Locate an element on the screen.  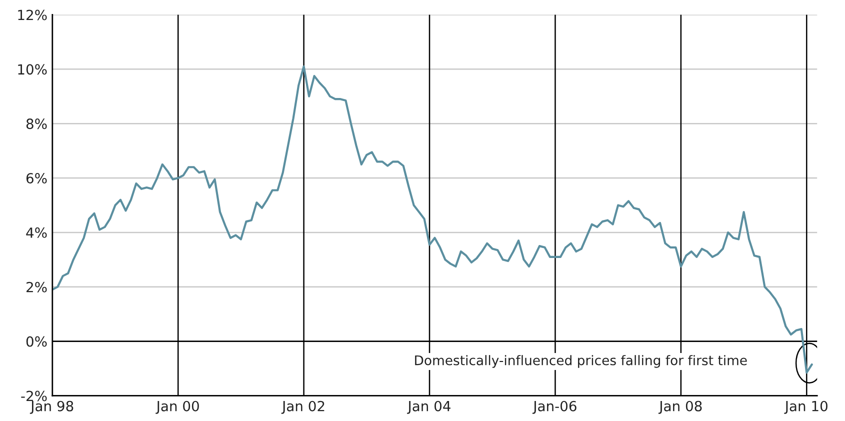
x-tick-label: Jan-06 is located at coordinates (554, 407).